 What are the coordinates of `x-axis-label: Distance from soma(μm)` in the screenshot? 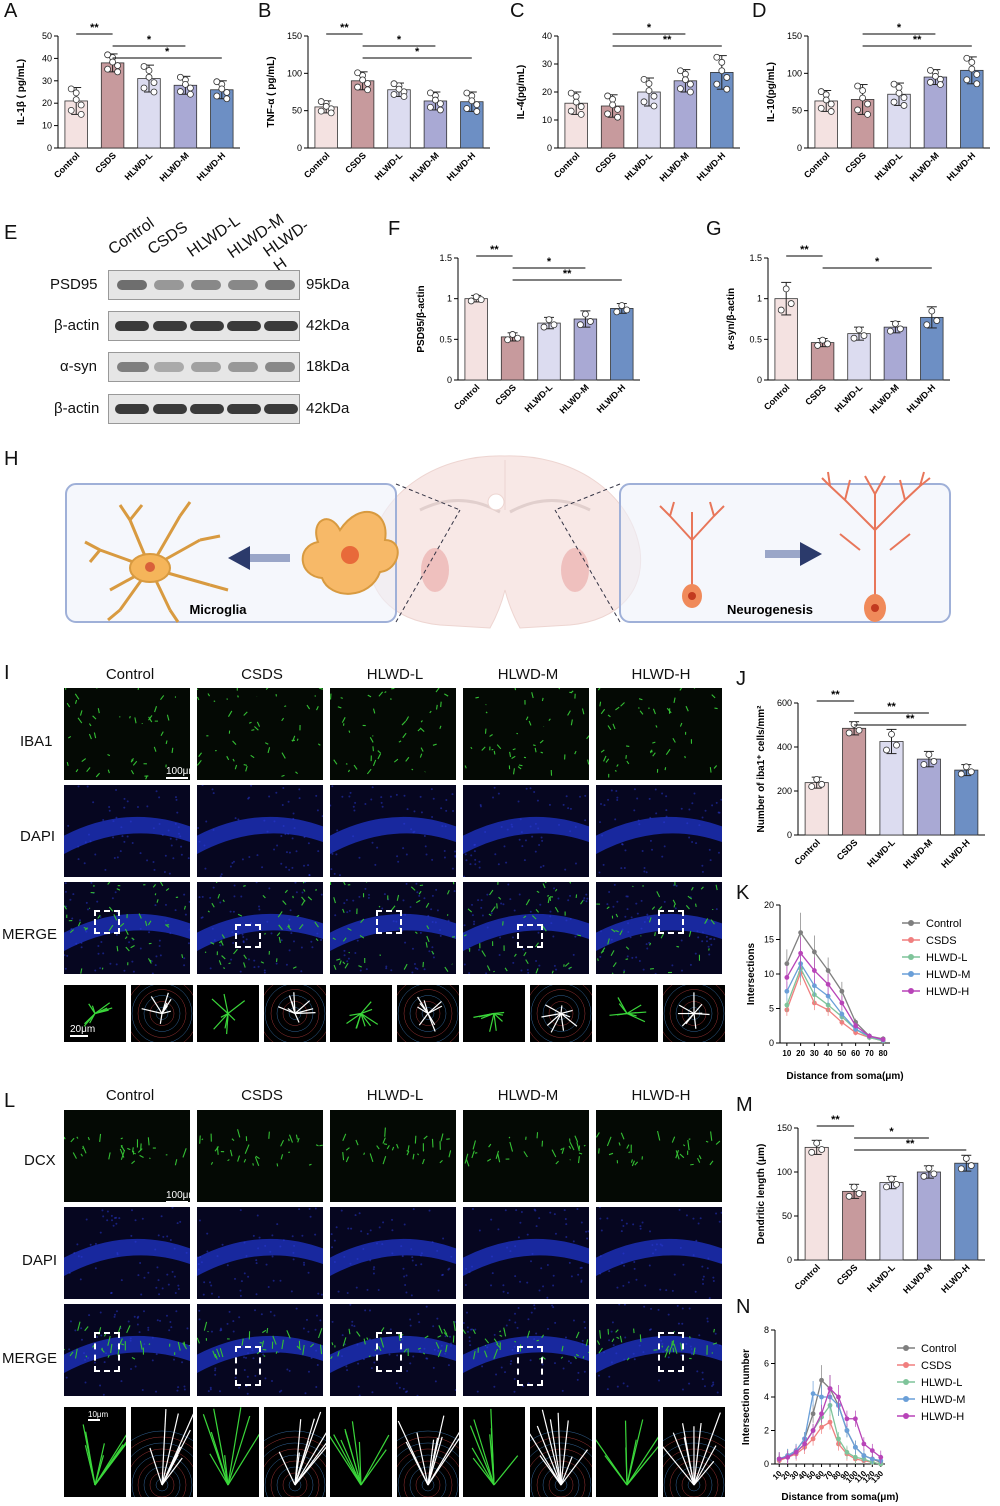 It's located at (839, 1497).